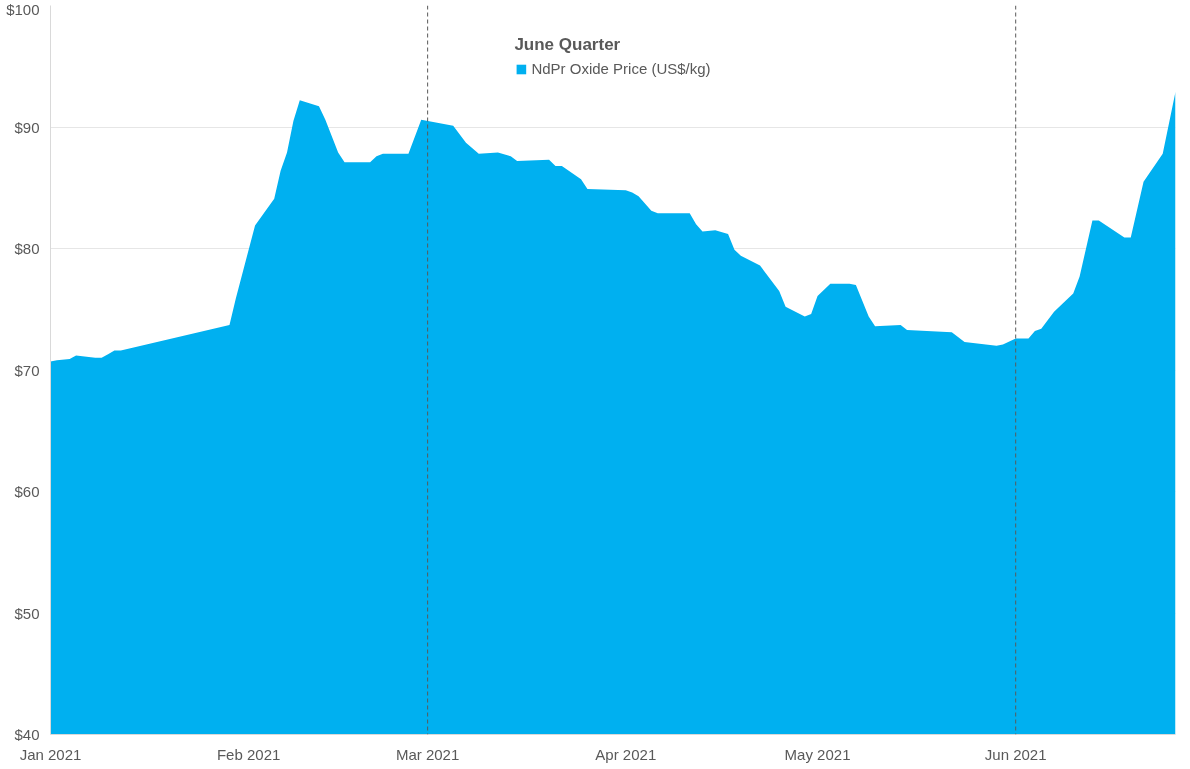  What do you see at coordinates (23, 9) in the screenshot?
I see `y-tick-label: $100` at bounding box center [23, 9].